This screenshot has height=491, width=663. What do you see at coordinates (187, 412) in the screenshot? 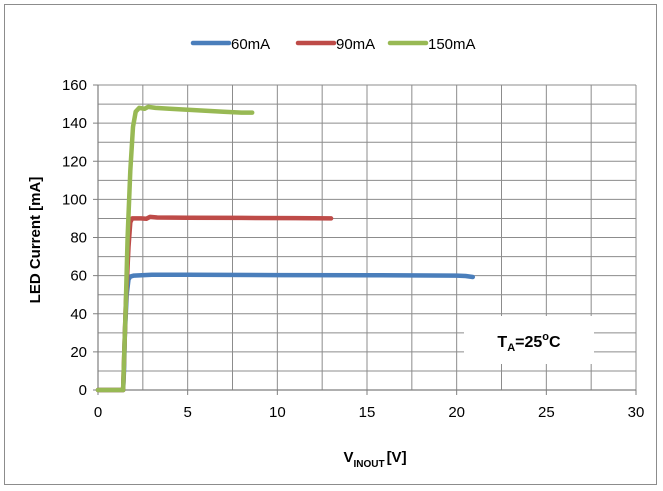
I see `x-tick-label: 5` at bounding box center [187, 412].